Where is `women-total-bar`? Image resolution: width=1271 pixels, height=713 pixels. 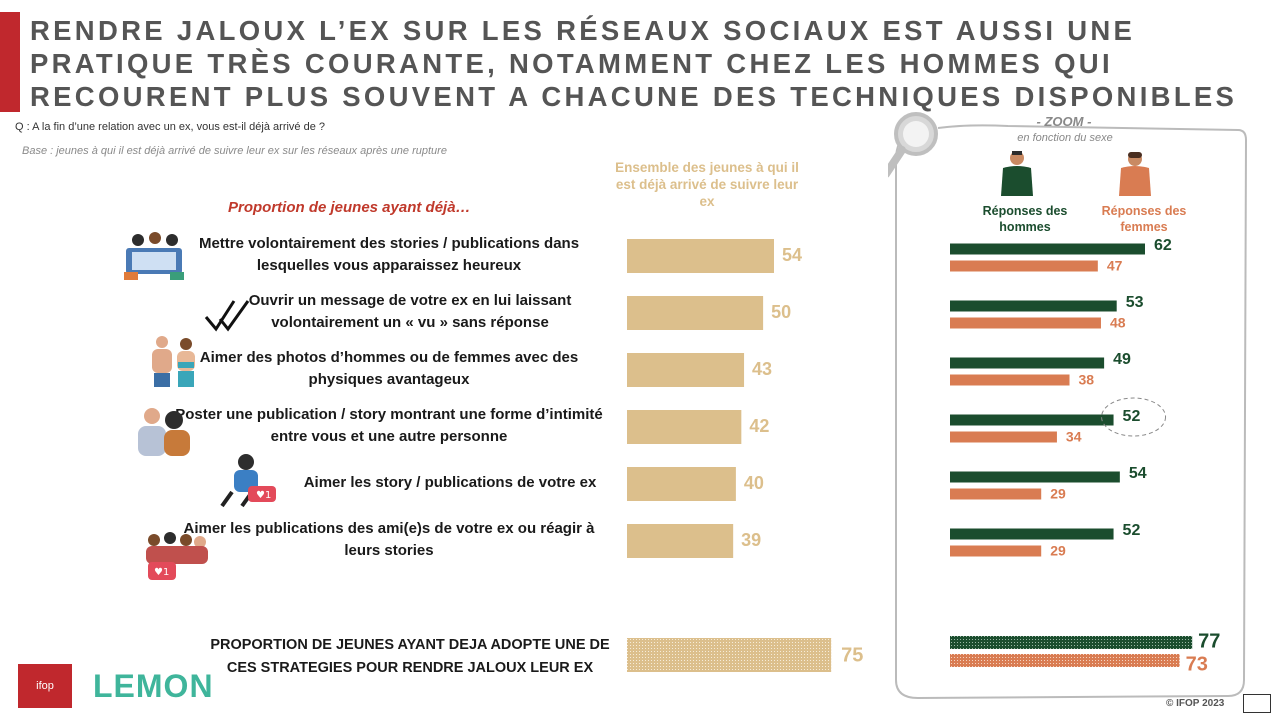 women-total-bar is located at coordinates (1065, 660).